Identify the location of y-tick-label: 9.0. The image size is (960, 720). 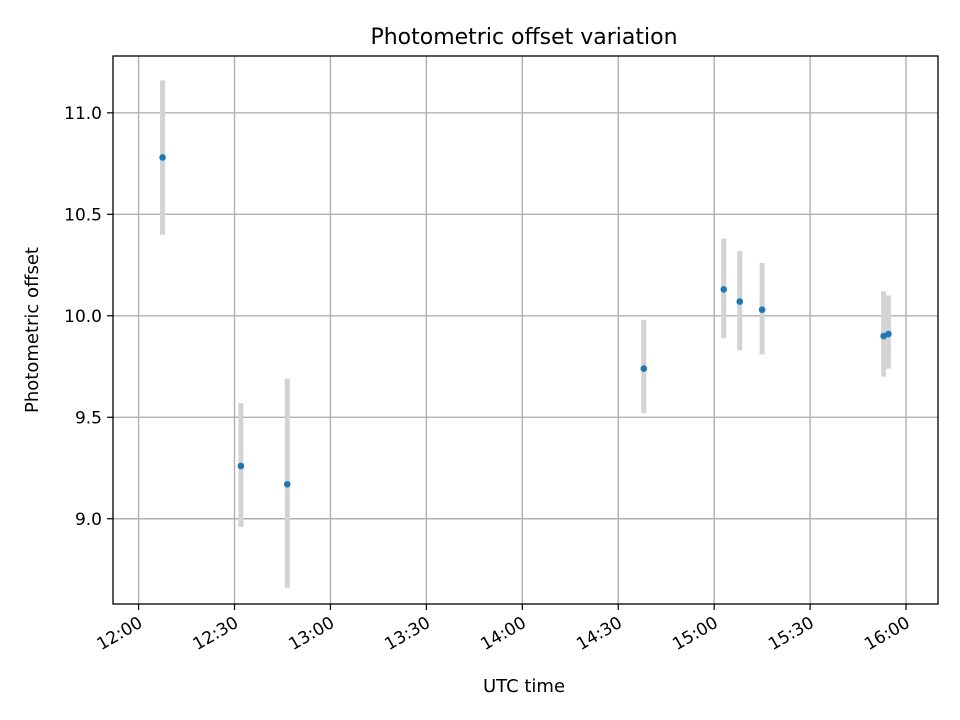
(88, 520).